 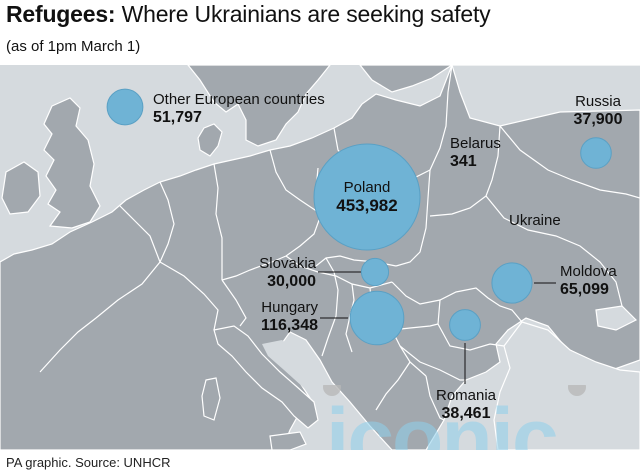 What do you see at coordinates (210, 140) in the screenshot?
I see `denmark-land` at bounding box center [210, 140].